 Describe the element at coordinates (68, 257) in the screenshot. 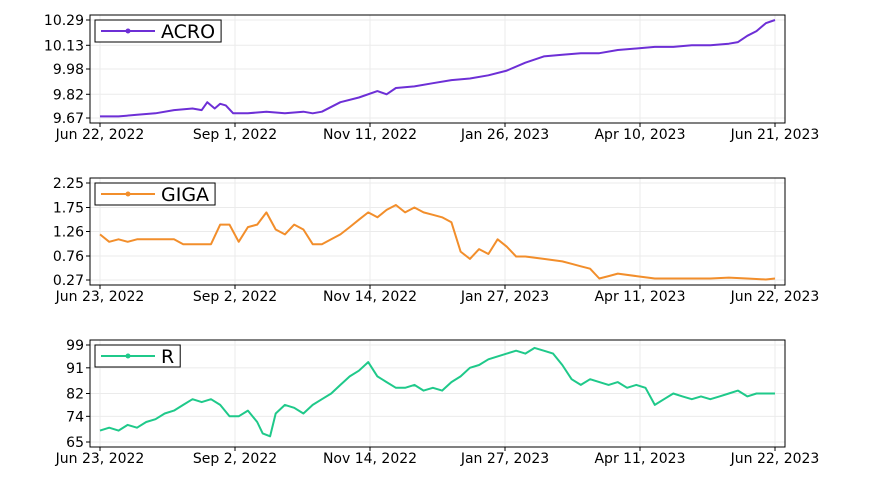

I see `y-tick-label: 0.76` at that location.